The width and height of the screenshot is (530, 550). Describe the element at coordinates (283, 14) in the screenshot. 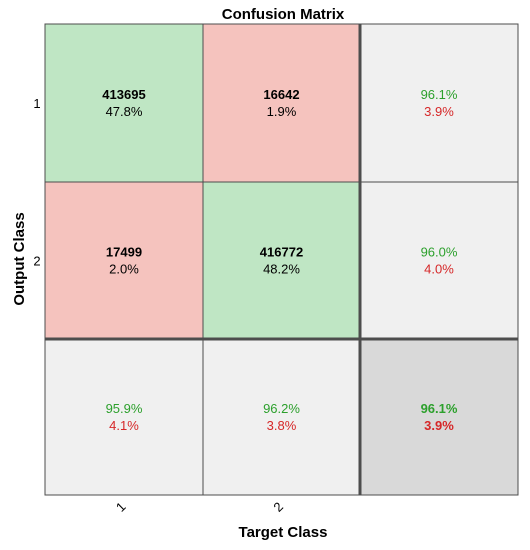

I see `chart-title: Confusion Matrix` at that location.